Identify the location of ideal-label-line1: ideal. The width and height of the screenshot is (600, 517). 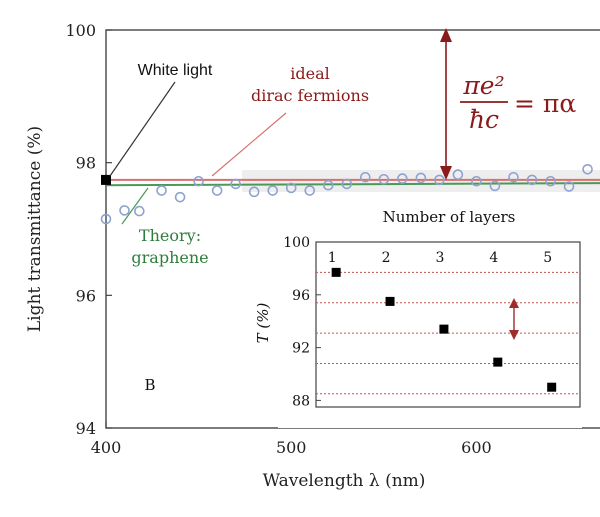
(309, 73).